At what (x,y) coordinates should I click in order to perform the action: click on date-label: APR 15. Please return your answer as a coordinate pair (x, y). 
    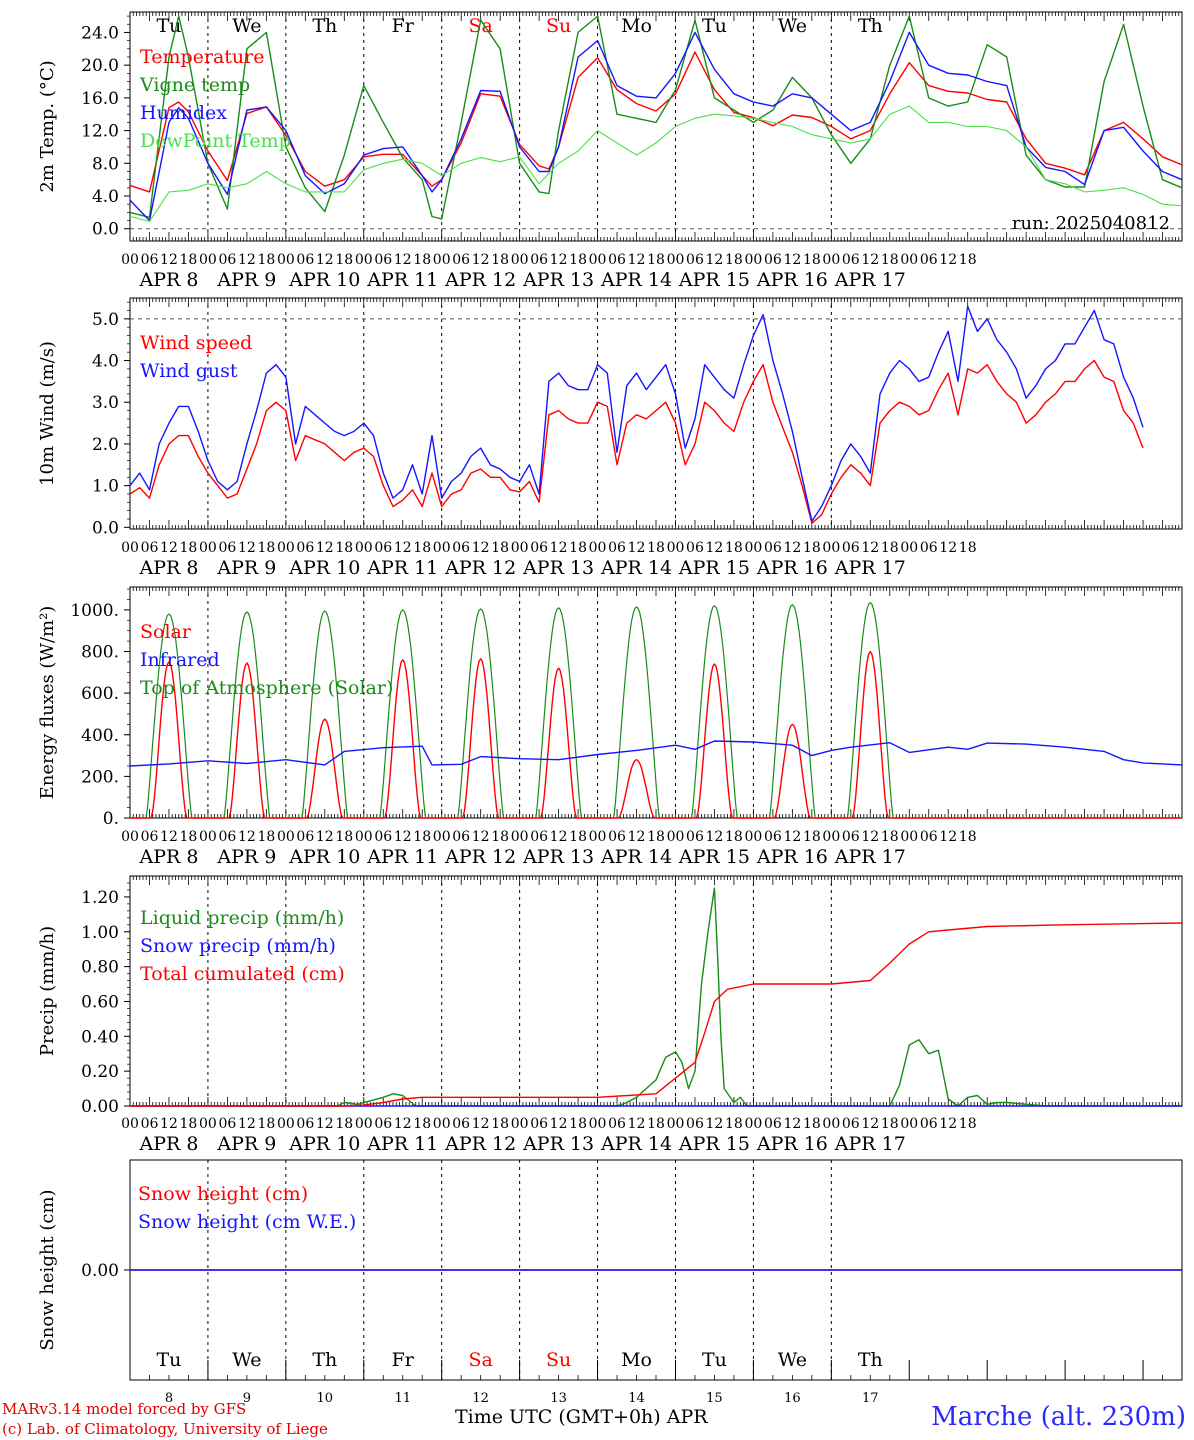
    Looking at the image, I should click on (714, 568).